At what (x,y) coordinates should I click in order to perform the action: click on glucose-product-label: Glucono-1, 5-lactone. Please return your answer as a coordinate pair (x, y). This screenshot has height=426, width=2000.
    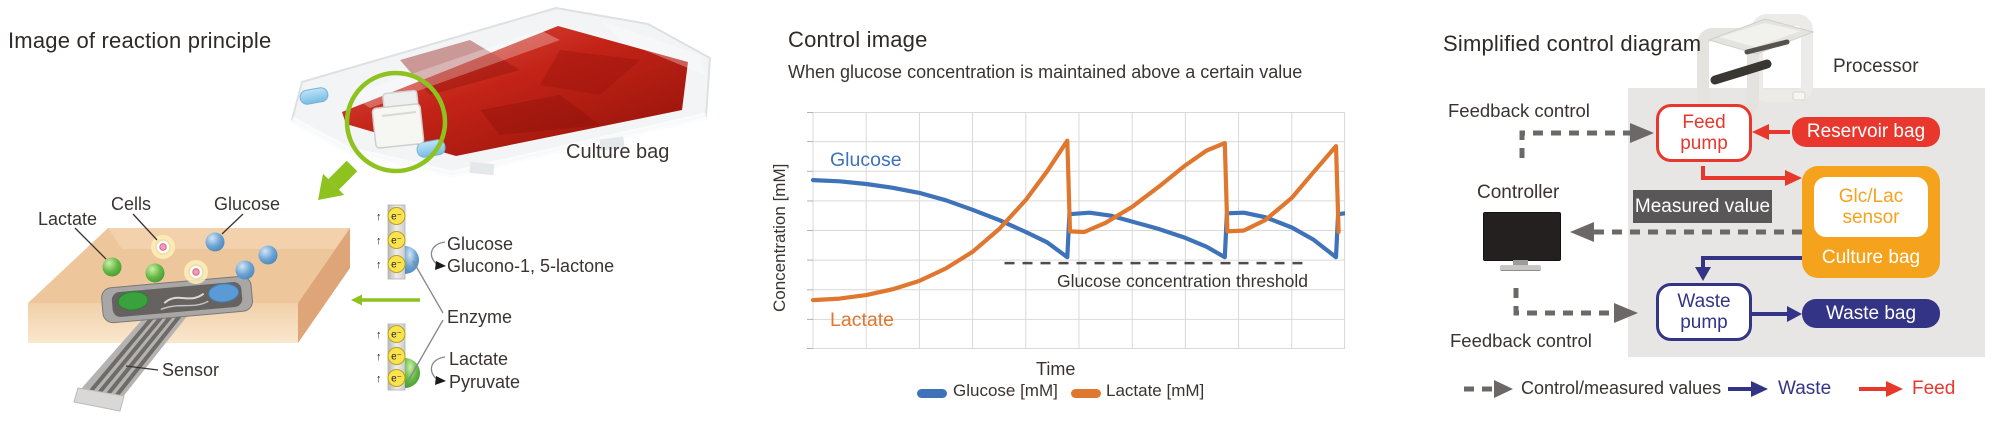
    Looking at the image, I should click on (531, 266).